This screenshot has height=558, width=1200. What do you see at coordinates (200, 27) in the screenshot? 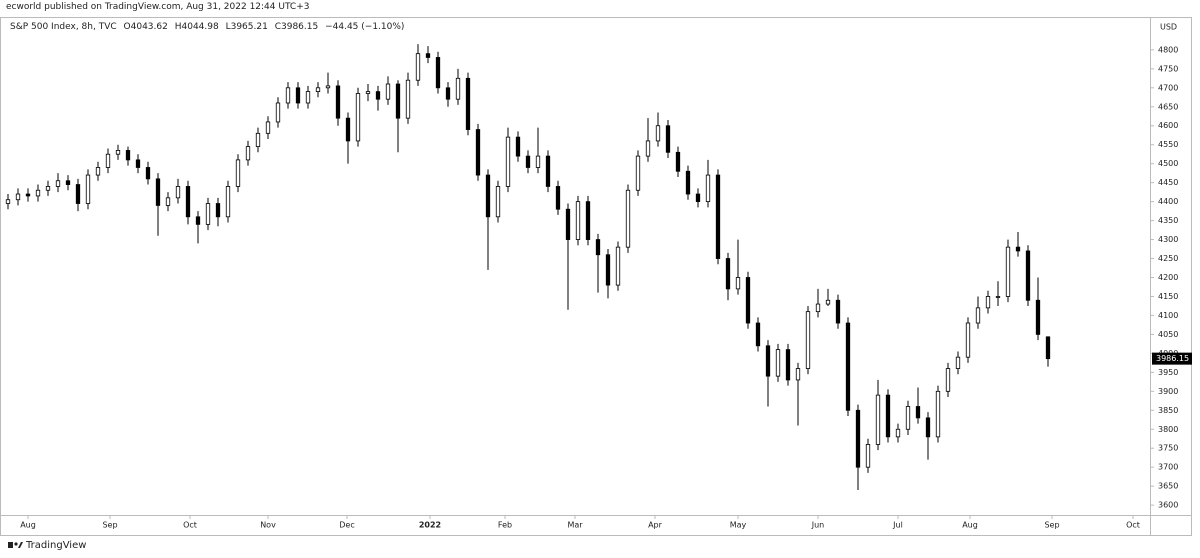
I see `ohlc-value: 4044.98` at bounding box center [200, 27].